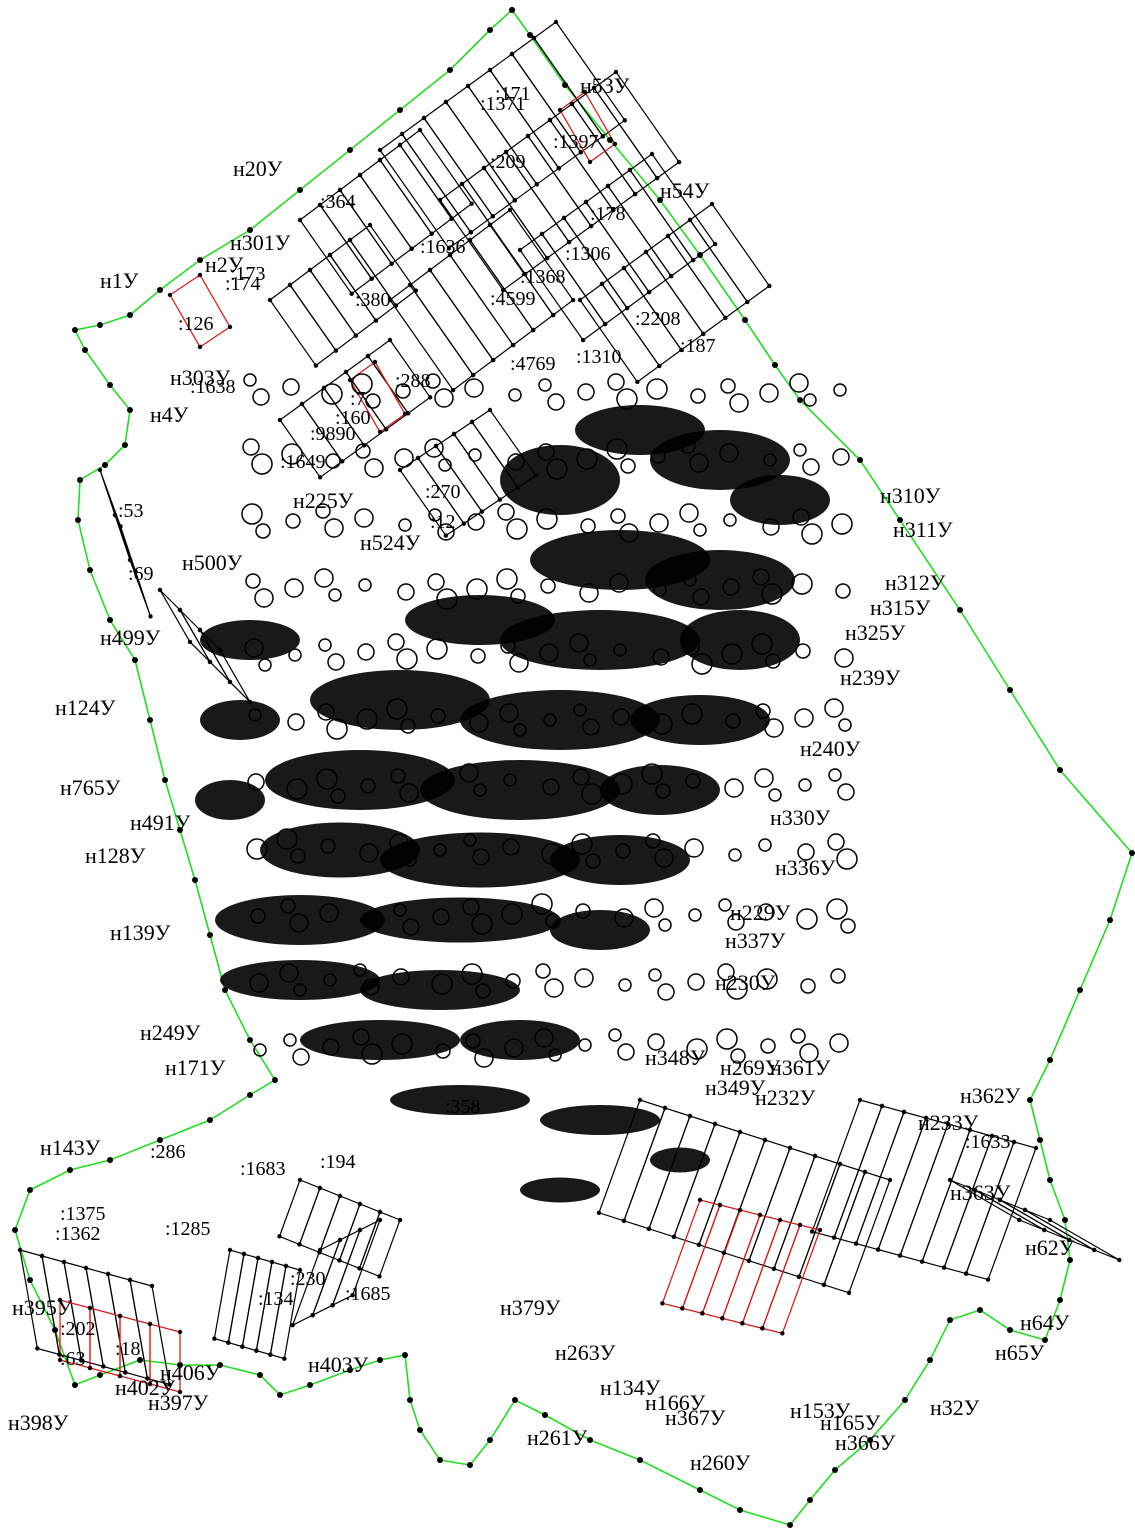 The image size is (1135, 1533). Describe the element at coordinates (820, 1410) in the screenshot. I see `parcel-label: н153У` at that location.